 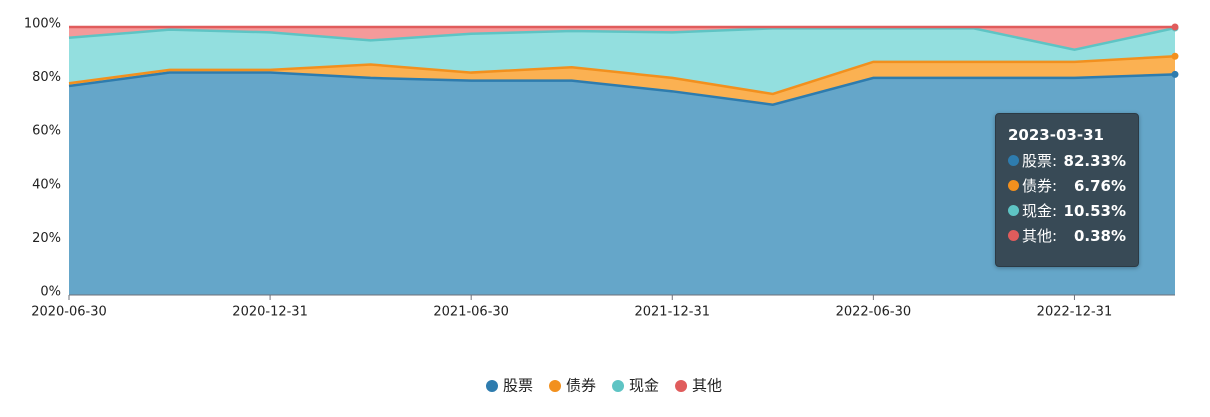 What do you see at coordinates (1039, 160) in the screenshot?
I see `tooltip-name: 股票` at bounding box center [1039, 160].